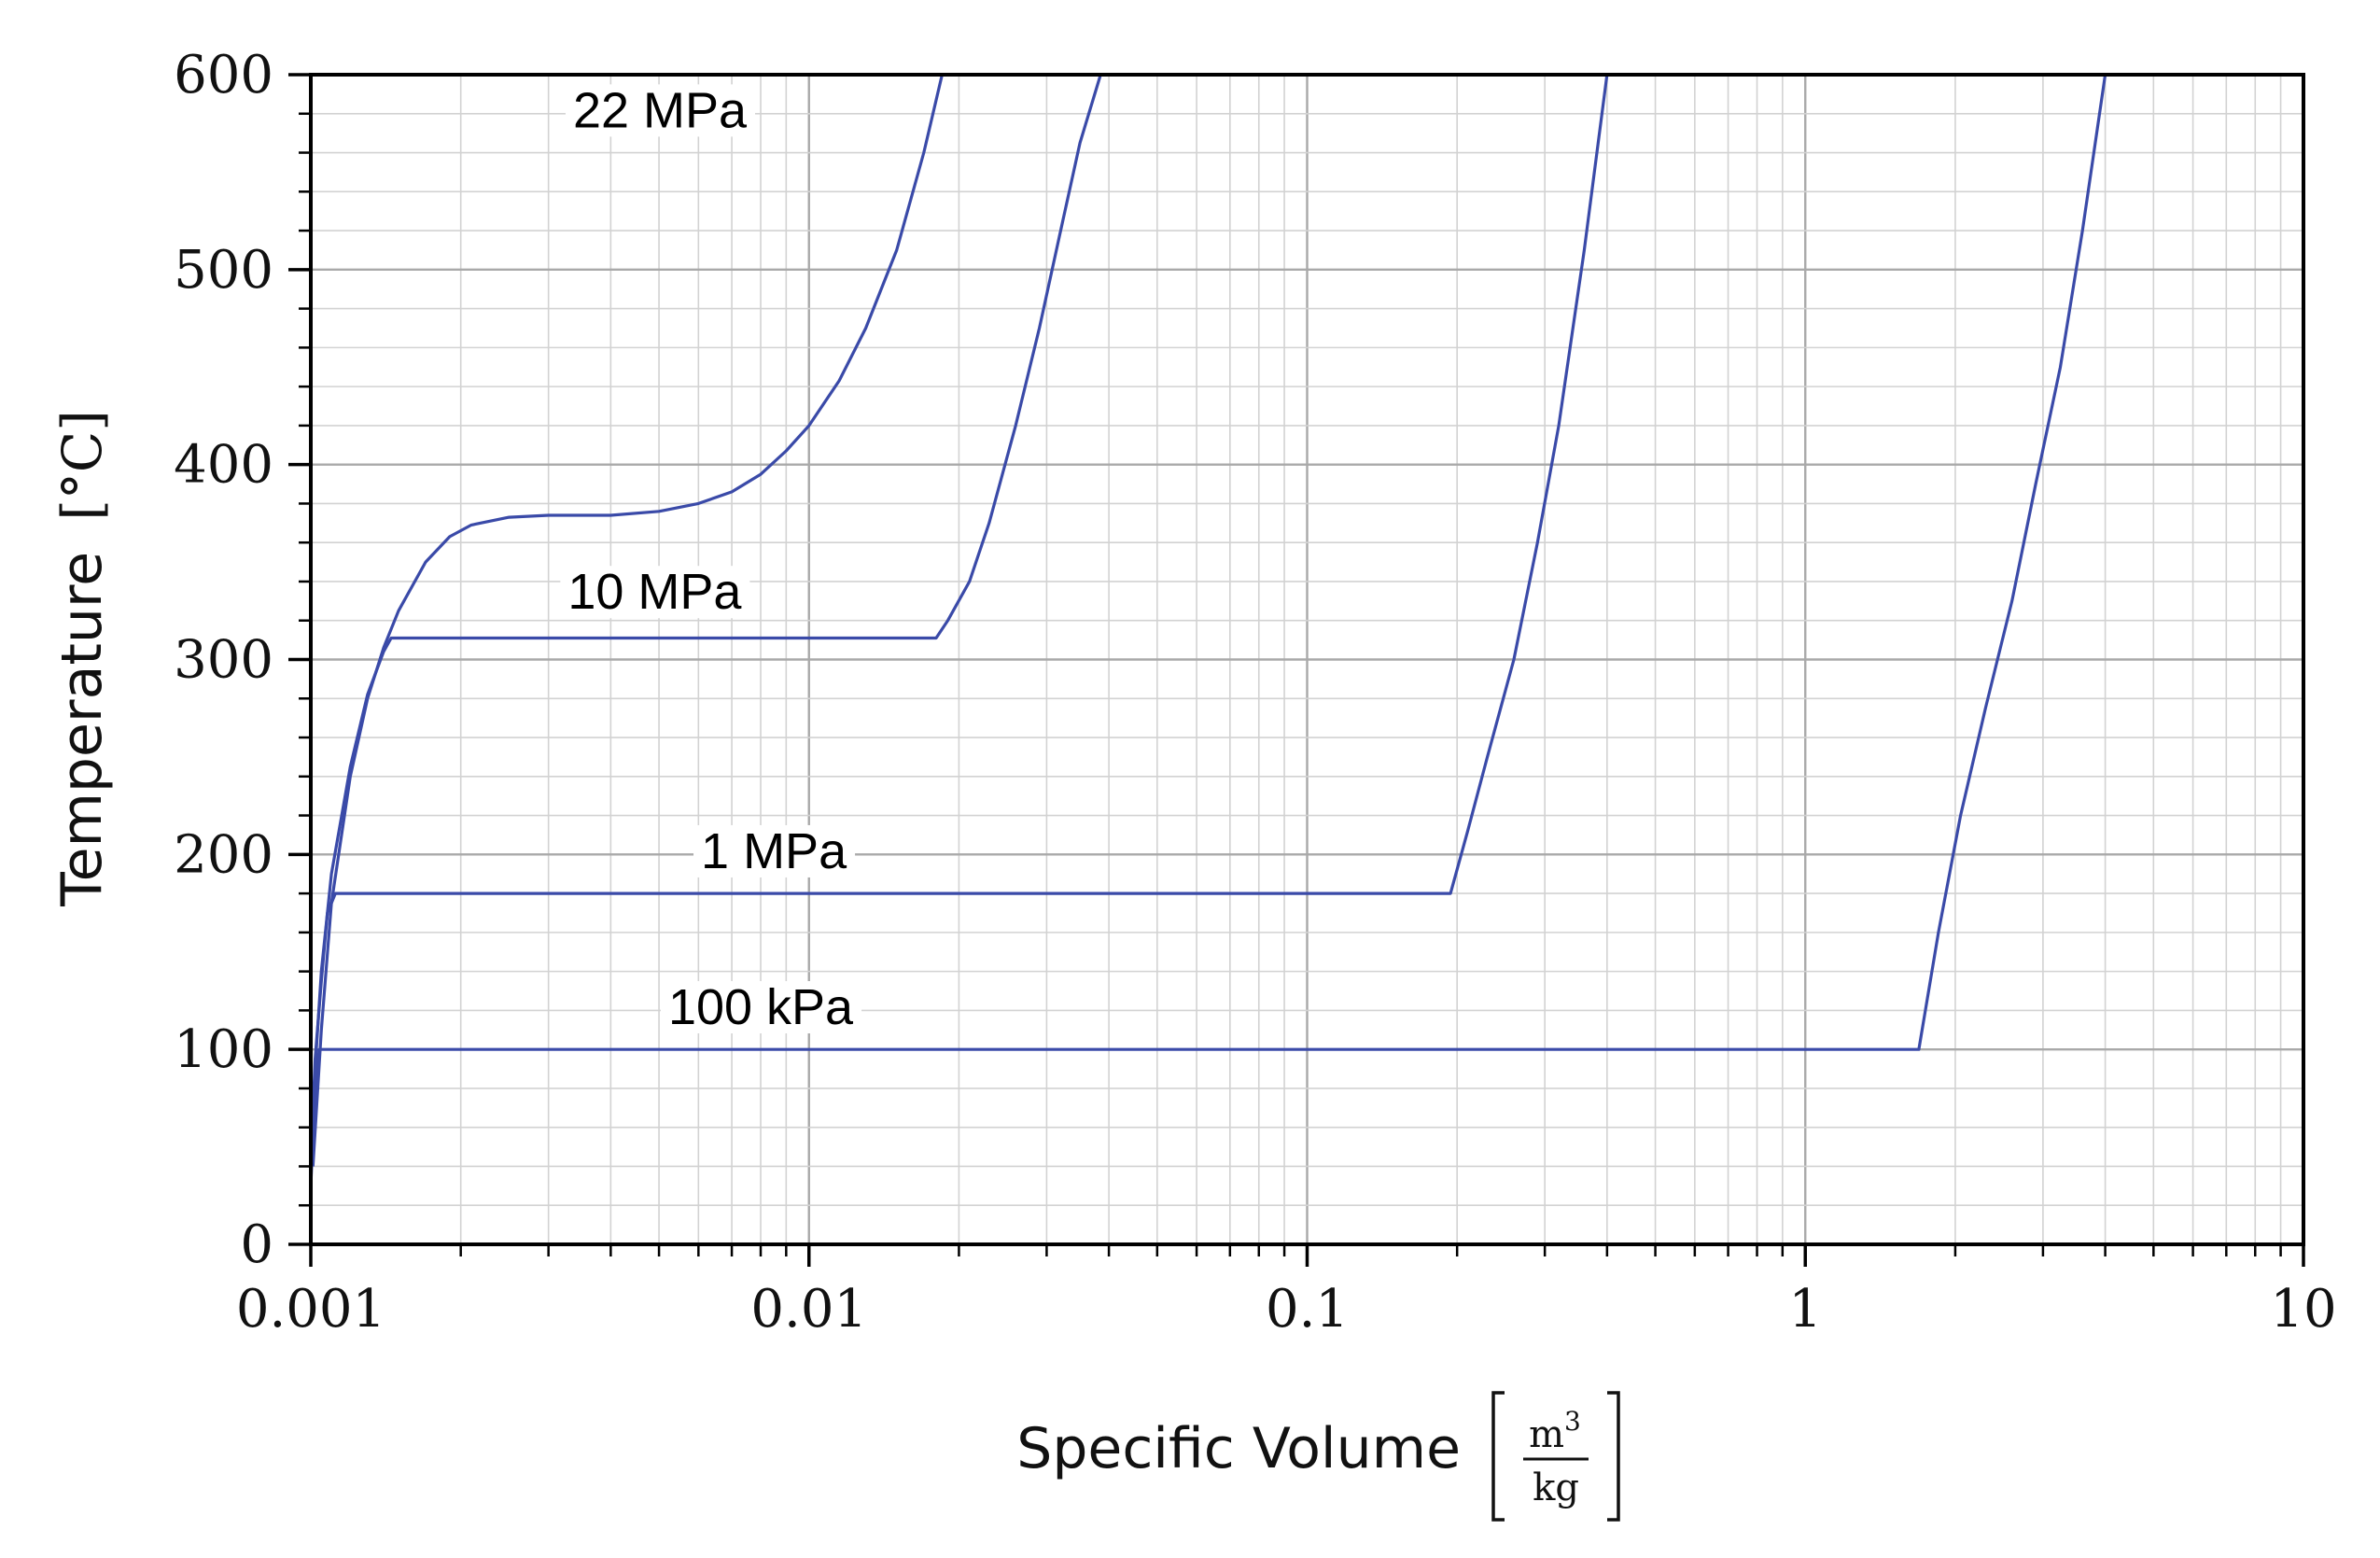 Image resolution: width=2380 pixels, height=1558 pixels. Describe the element at coordinates (223, 465) in the screenshot. I see `y-tick-label: 400` at that location.